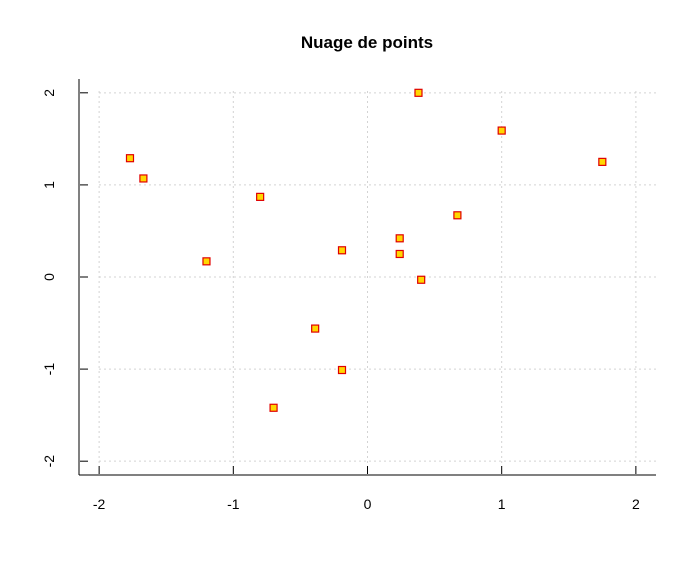  I want to click on y-tick-label: 1, so click(49, 185).